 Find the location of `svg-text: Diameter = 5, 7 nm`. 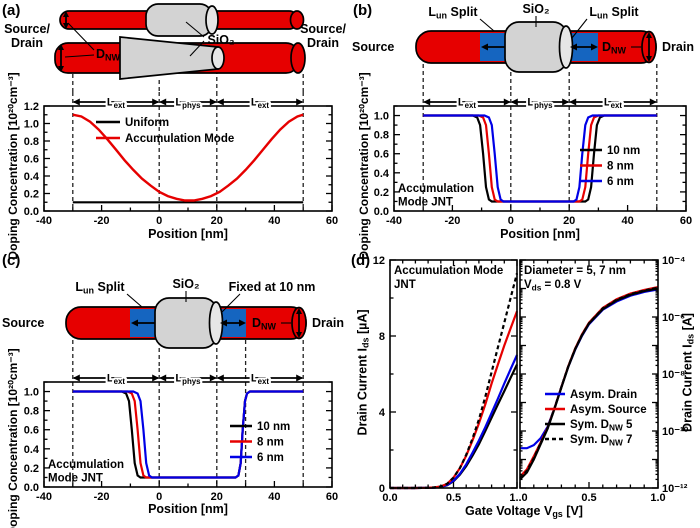

svg-text: Diameter = 5, 7 nm is located at coordinates (575, 271).